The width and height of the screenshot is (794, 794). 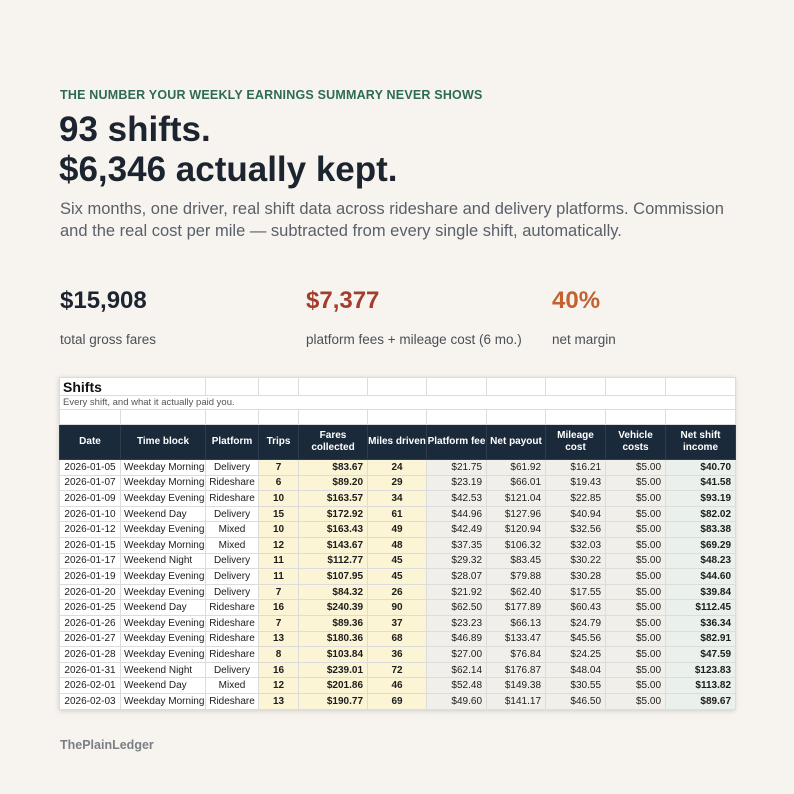 What do you see at coordinates (701, 685) in the screenshot?
I see `net-income-cell: $113.82` at bounding box center [701, 685].